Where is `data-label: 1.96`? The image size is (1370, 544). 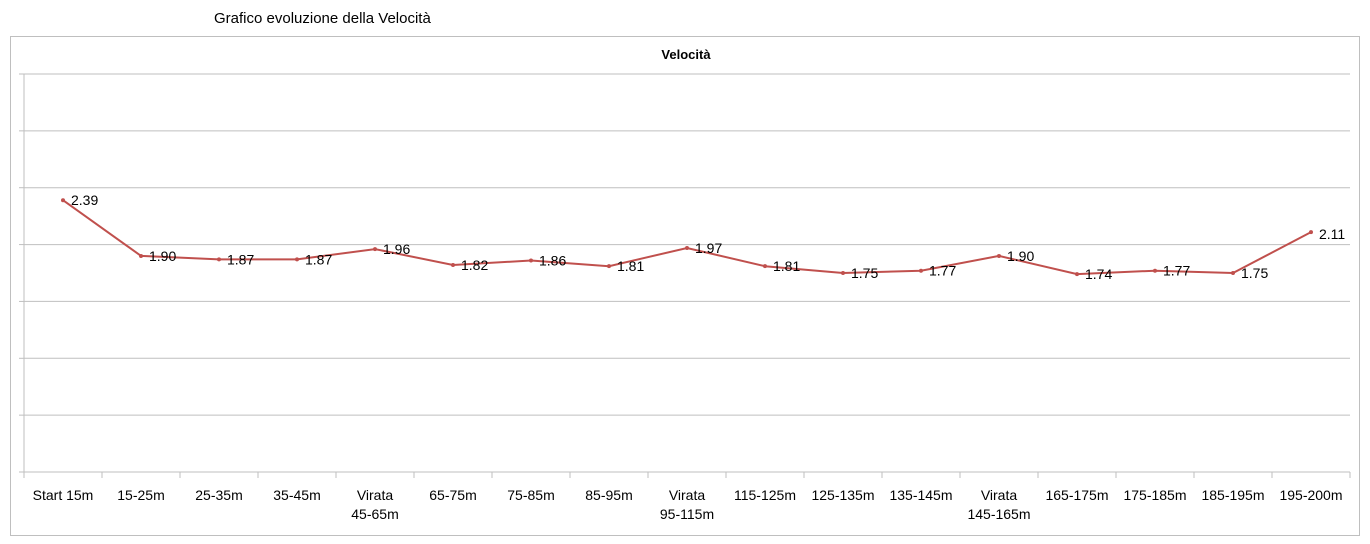 data-label: 1.96 is located at coordinates (396, 249).